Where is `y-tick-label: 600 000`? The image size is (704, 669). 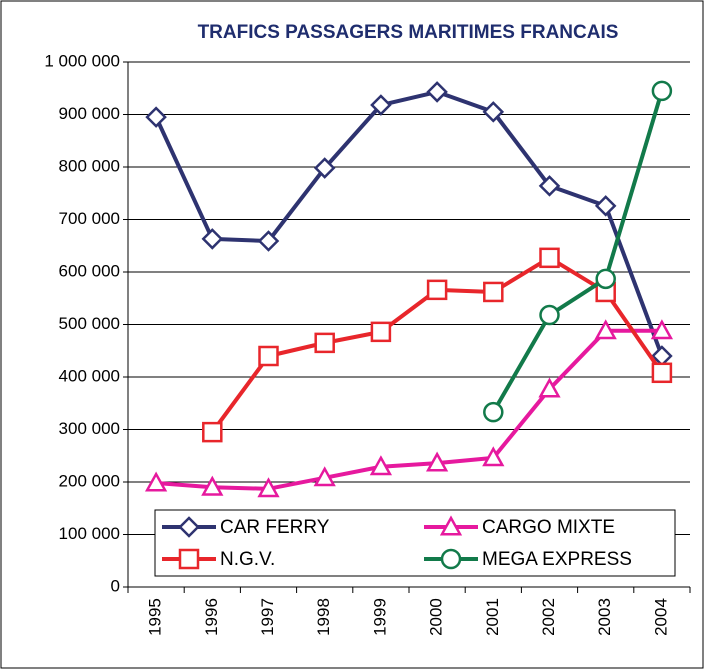 y-tick-label: 600 000 is located at coordinates (89, 270).